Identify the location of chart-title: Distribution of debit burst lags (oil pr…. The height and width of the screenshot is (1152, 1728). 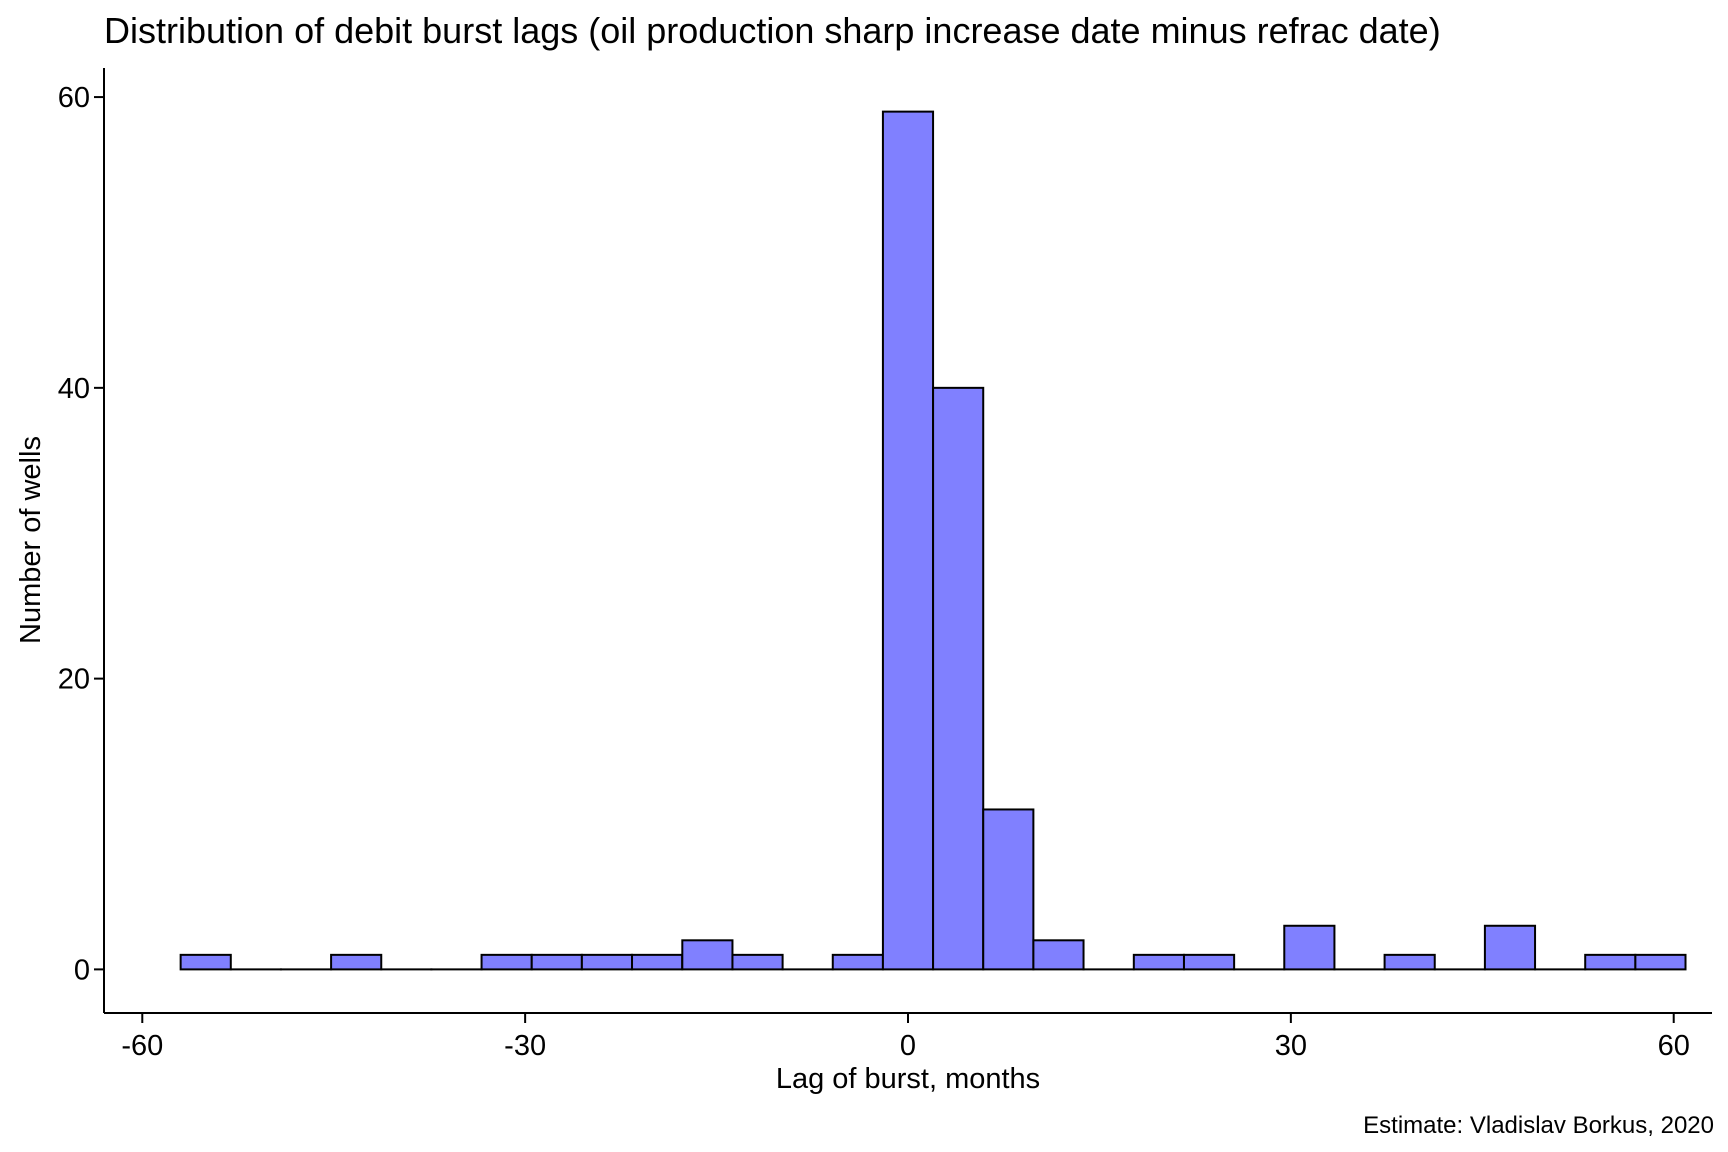
(772, 30).